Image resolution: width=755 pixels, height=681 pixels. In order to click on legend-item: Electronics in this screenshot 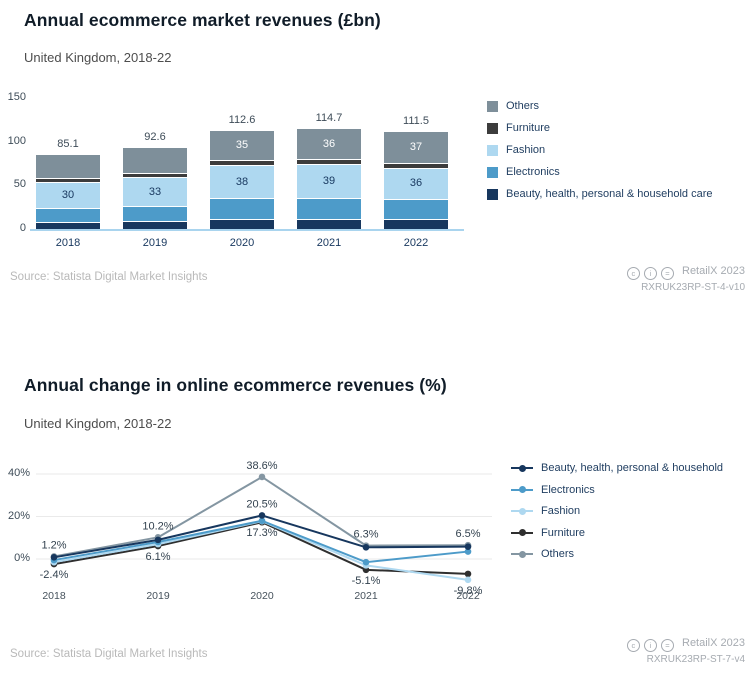, I will do `click(617, 490)`.